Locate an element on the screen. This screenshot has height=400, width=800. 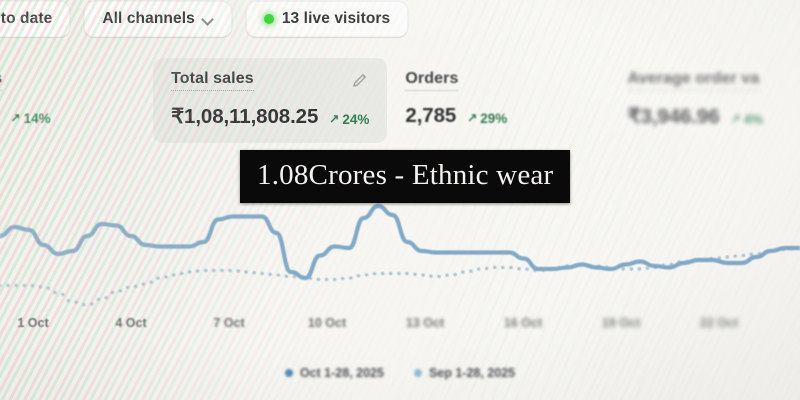
metric-label-sessions: sions is located at coordinates (1, 80).